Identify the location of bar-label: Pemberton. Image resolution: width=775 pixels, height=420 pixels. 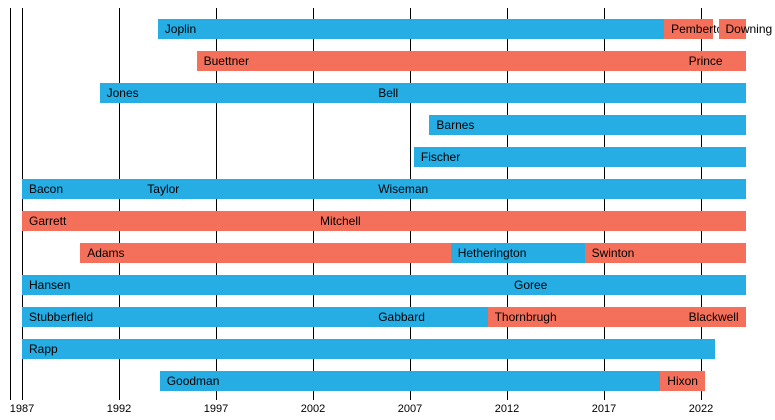
(700, 29).